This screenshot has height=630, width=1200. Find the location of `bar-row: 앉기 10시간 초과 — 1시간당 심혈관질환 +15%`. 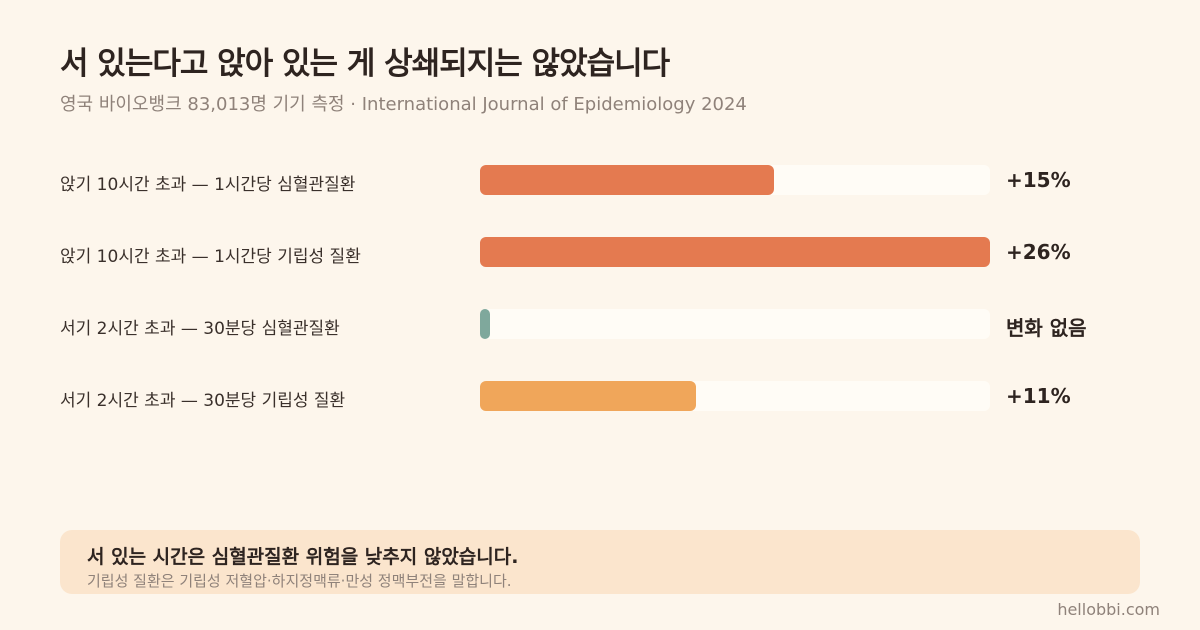

bar-row: 앉기 10시간 초과 — 1시간당 심혈관질환 +15% is located at coordinates (600, 180).